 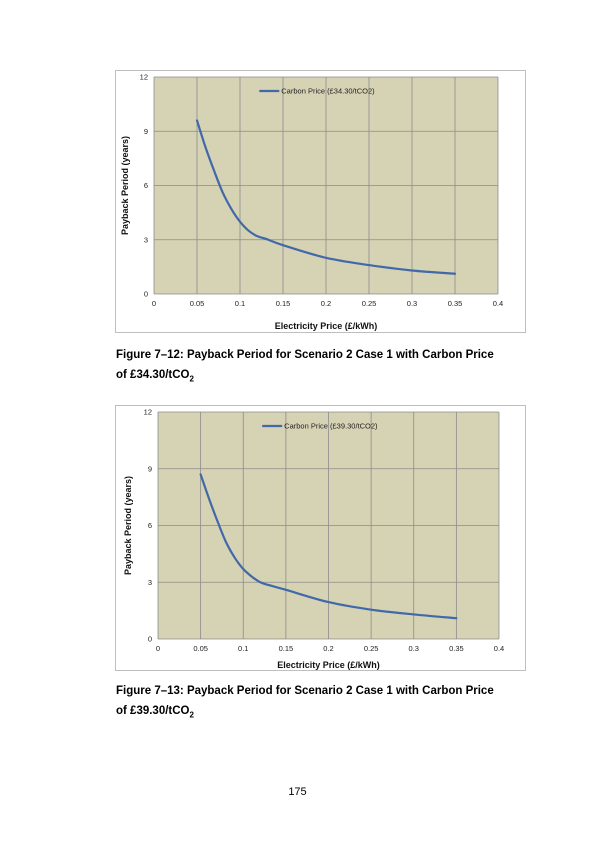 What do you see at coordinates (318, 713) in the screenshot?
I see `caption-line-2: of £39.30/tCO2` at bounding box center [318, 713].